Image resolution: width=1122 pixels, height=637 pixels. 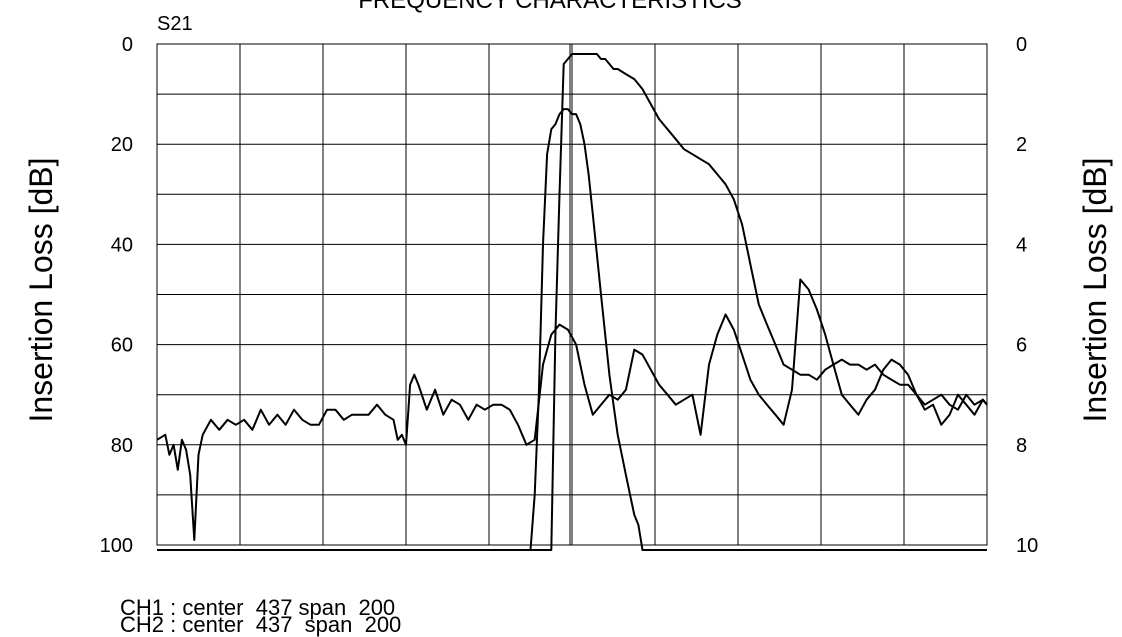 I want to click on y-tick-label-left: 40, so click(x=122, y=245).